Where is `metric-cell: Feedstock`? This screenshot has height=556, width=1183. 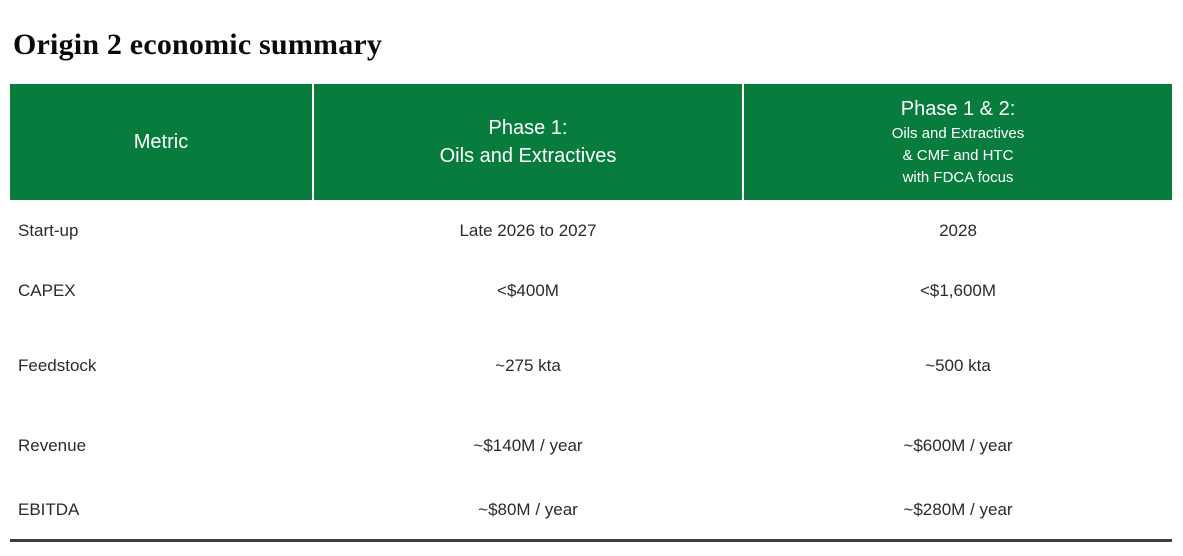 metric-cell: Feedstock is located at coordinates (57, 365).